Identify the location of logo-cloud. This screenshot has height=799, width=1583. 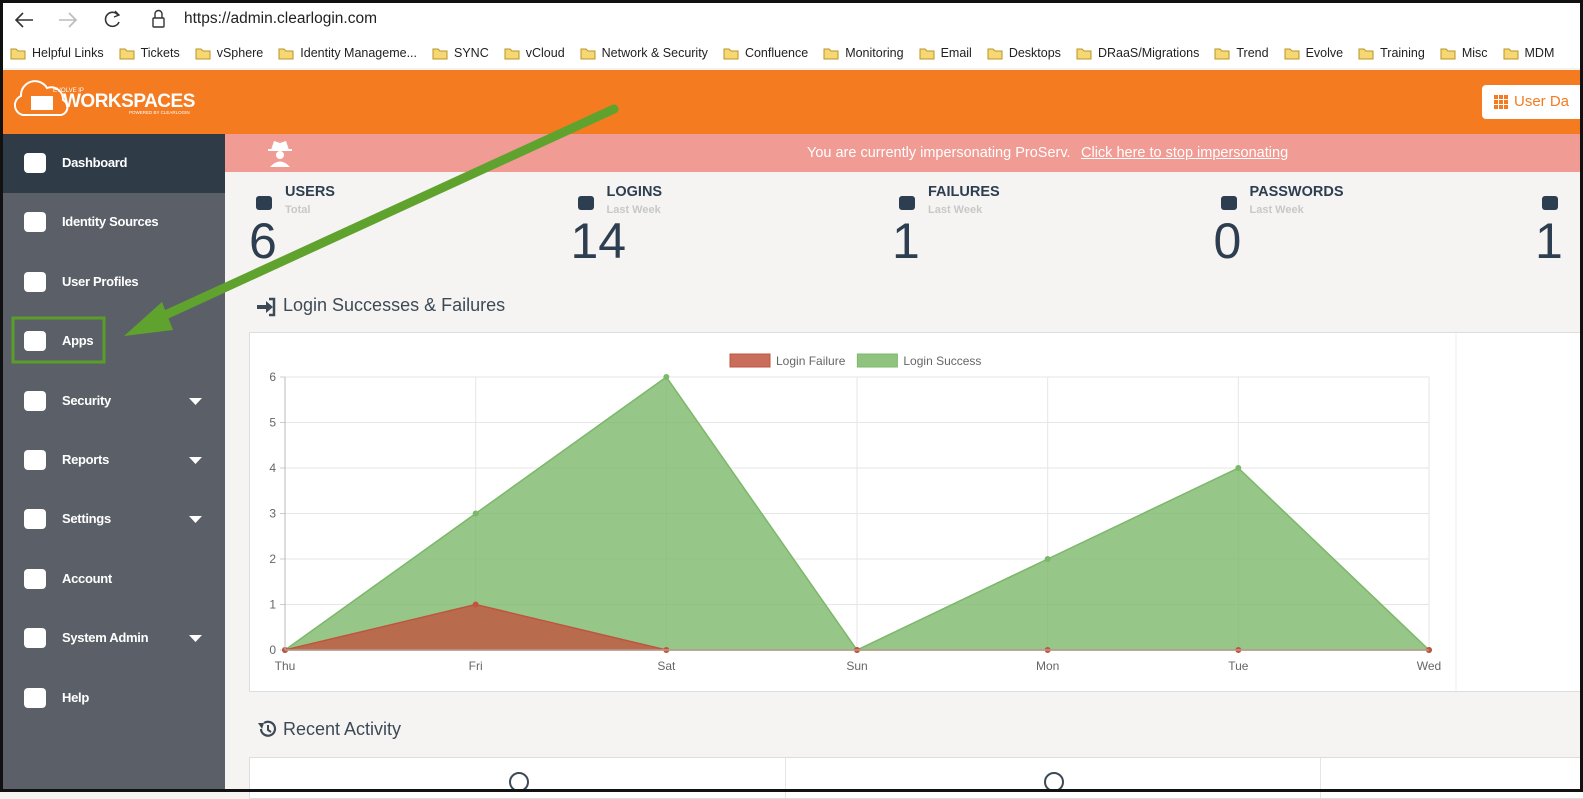
(41, 98).